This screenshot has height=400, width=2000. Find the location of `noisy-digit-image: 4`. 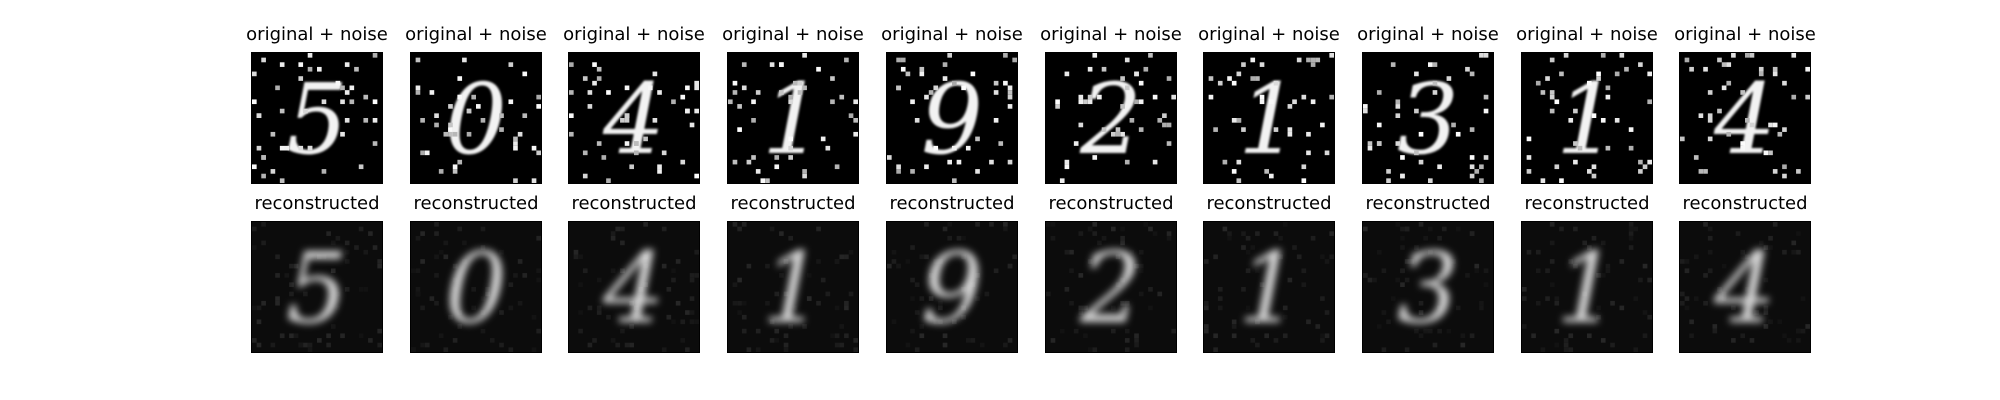

noisy-digit-image: 4 is located at coordinates (634, 118).